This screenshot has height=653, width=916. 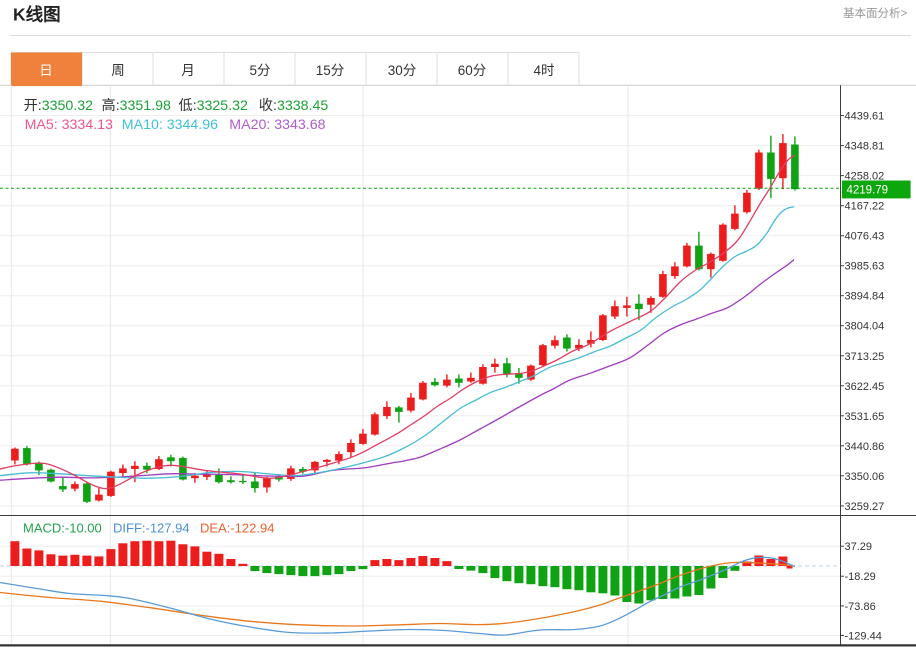 What do you see at coordinates (188, 70) in the screenshot?
I see `svg-text: 月` at bounding box center [188, 70].